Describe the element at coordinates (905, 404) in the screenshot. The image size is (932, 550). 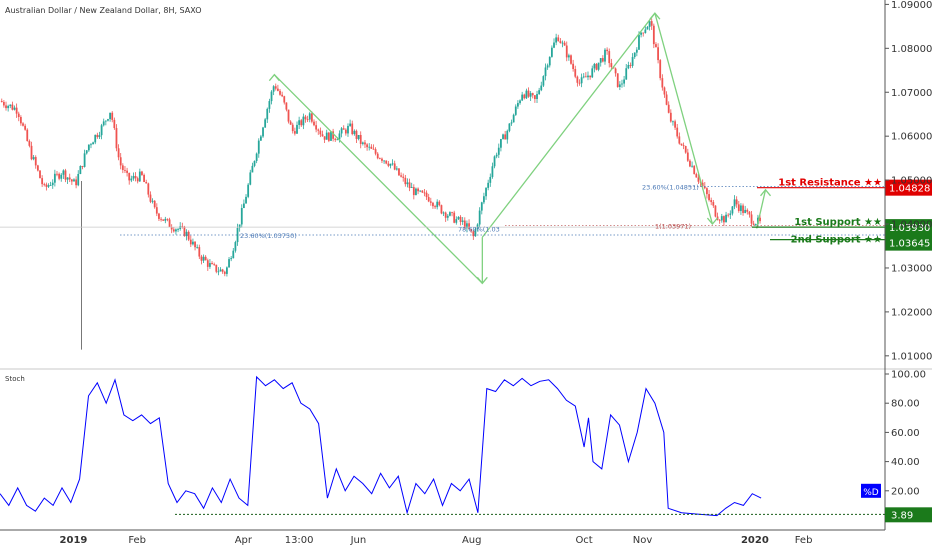
I see `stoch-tick-label: 80.00` at that location.